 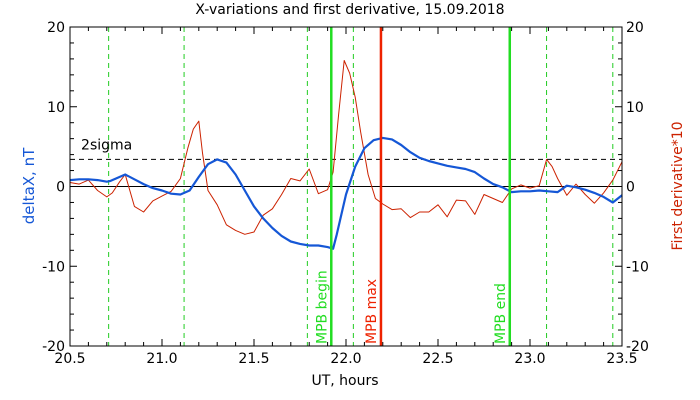 What do you see at coordinates (53, 347) in the screenshot?
I see `y-left-tick-label: -20` at bounding box center [53, 347].